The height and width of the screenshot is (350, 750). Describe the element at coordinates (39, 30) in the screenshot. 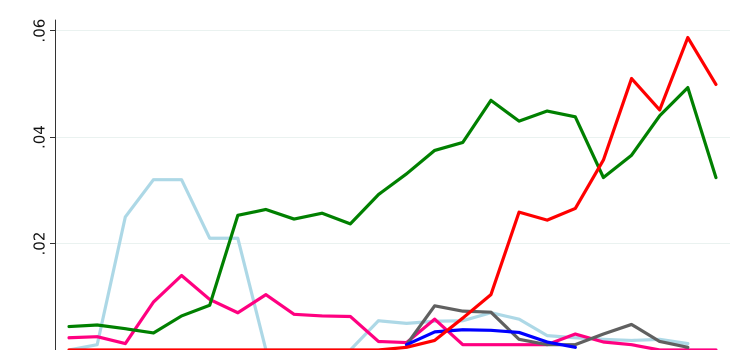

I see `y-tick-label: .06` at that location.